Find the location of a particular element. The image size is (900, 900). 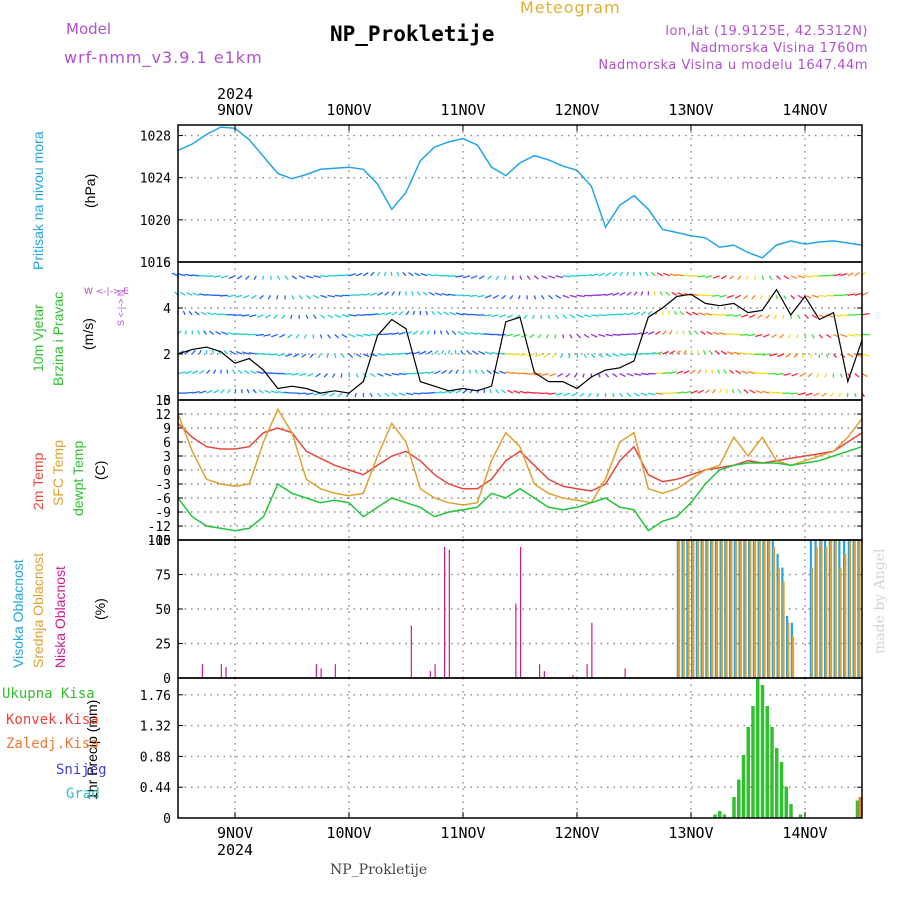

temperature-frame is located at coordinates (520, 470).